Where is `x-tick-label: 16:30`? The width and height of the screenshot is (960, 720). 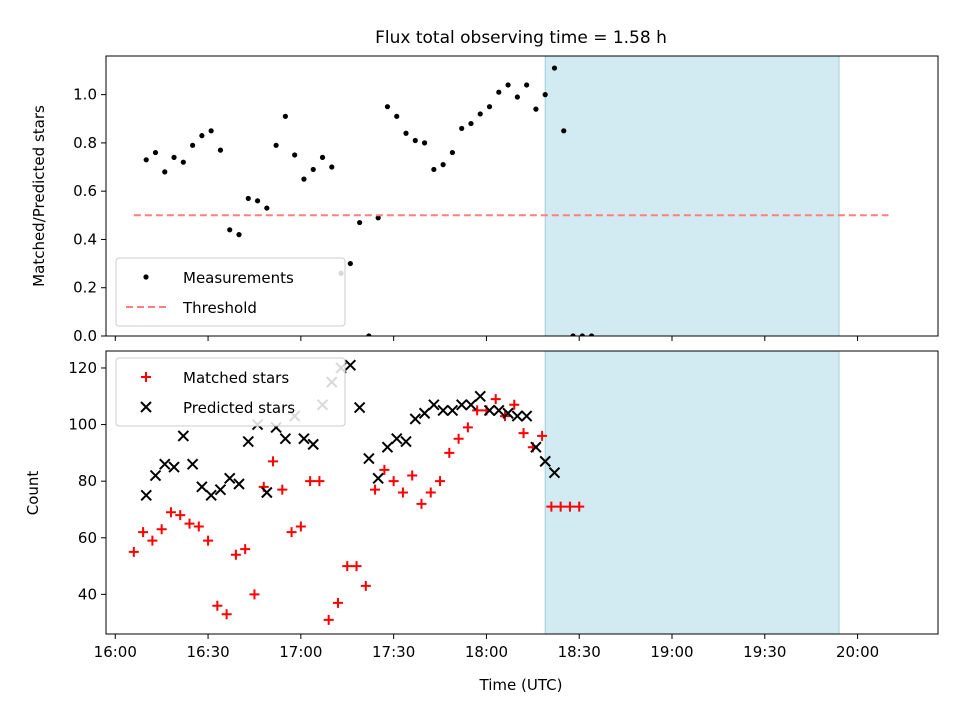 x-tick-label: 16:30 is located at coordinates (207, 652).